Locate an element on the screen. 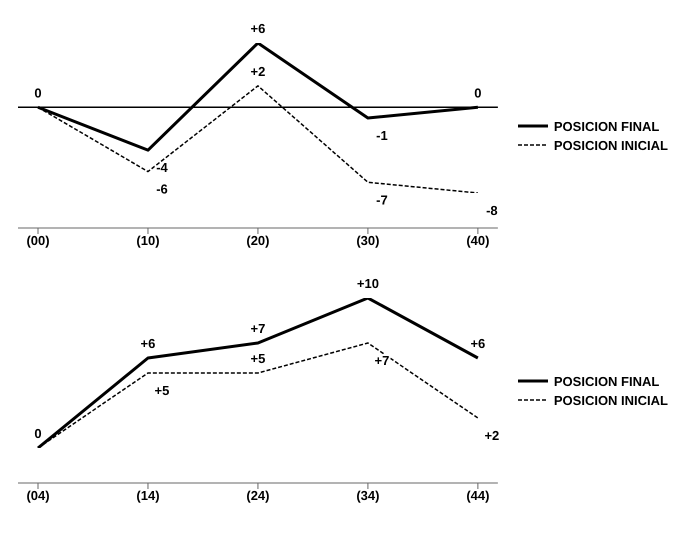 This screenshot has width=695, height=544. data-label: -8 is located at coordinates (492, 210).